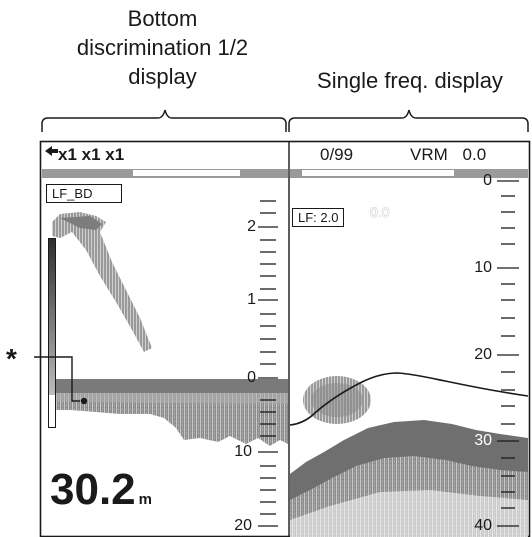 Image resolution: width=532 pixels, height=537 pixels. I want to click on color-bar-fill, so click(52, 317).